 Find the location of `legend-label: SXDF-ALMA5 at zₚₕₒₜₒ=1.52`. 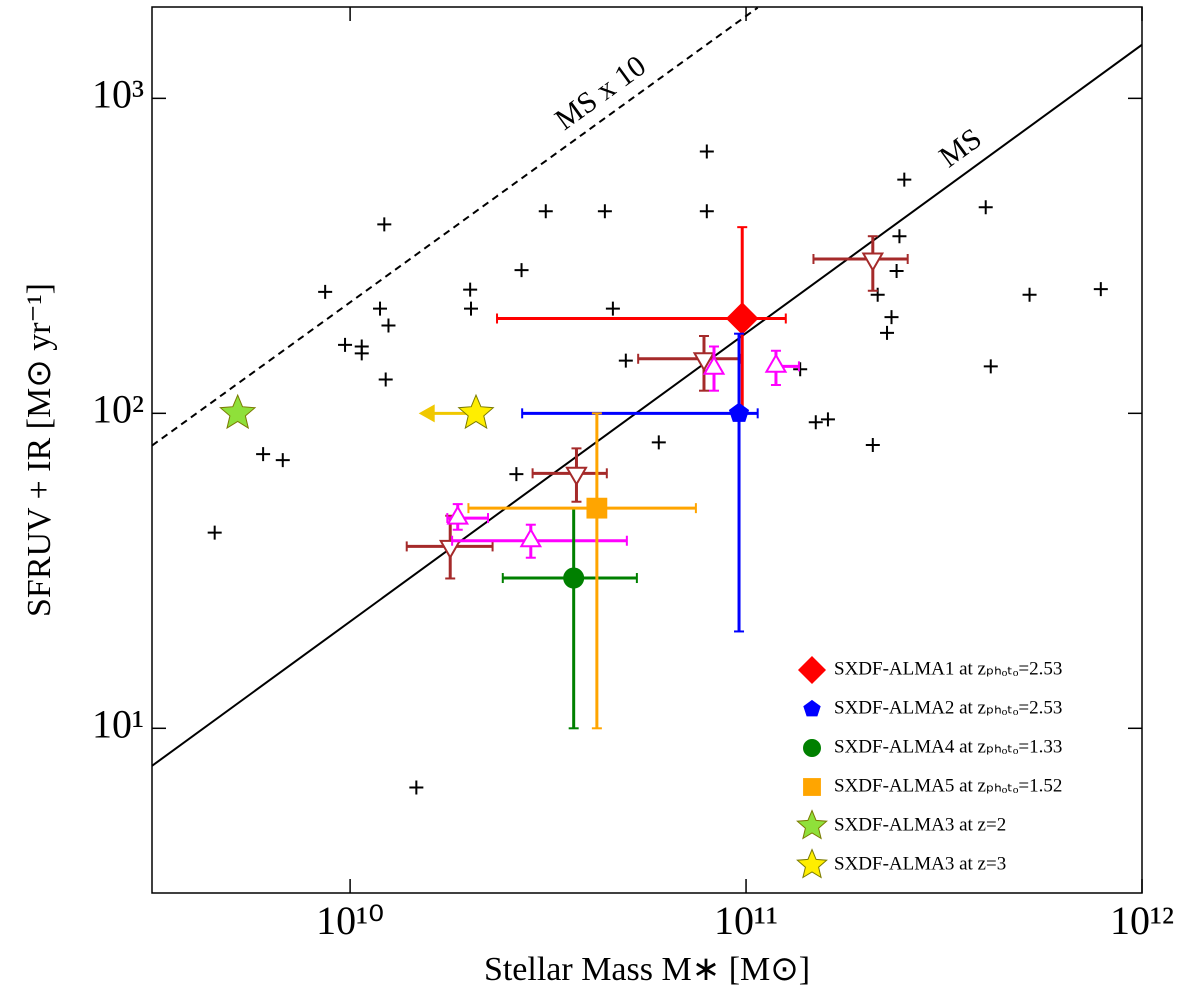

legend-label: SXDF-ALMA5 at zₚₕₒₜₒ=1.52 is located at coordinates (948, 785).